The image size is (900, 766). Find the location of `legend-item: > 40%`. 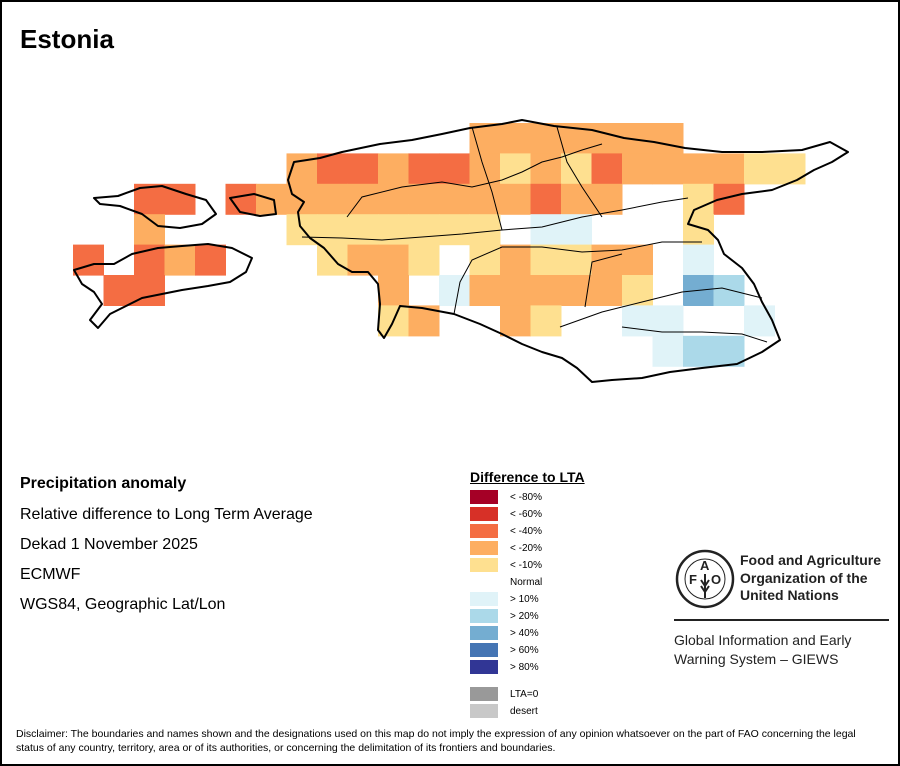

legend-item: > 40% is located at coordinates (504, 633).